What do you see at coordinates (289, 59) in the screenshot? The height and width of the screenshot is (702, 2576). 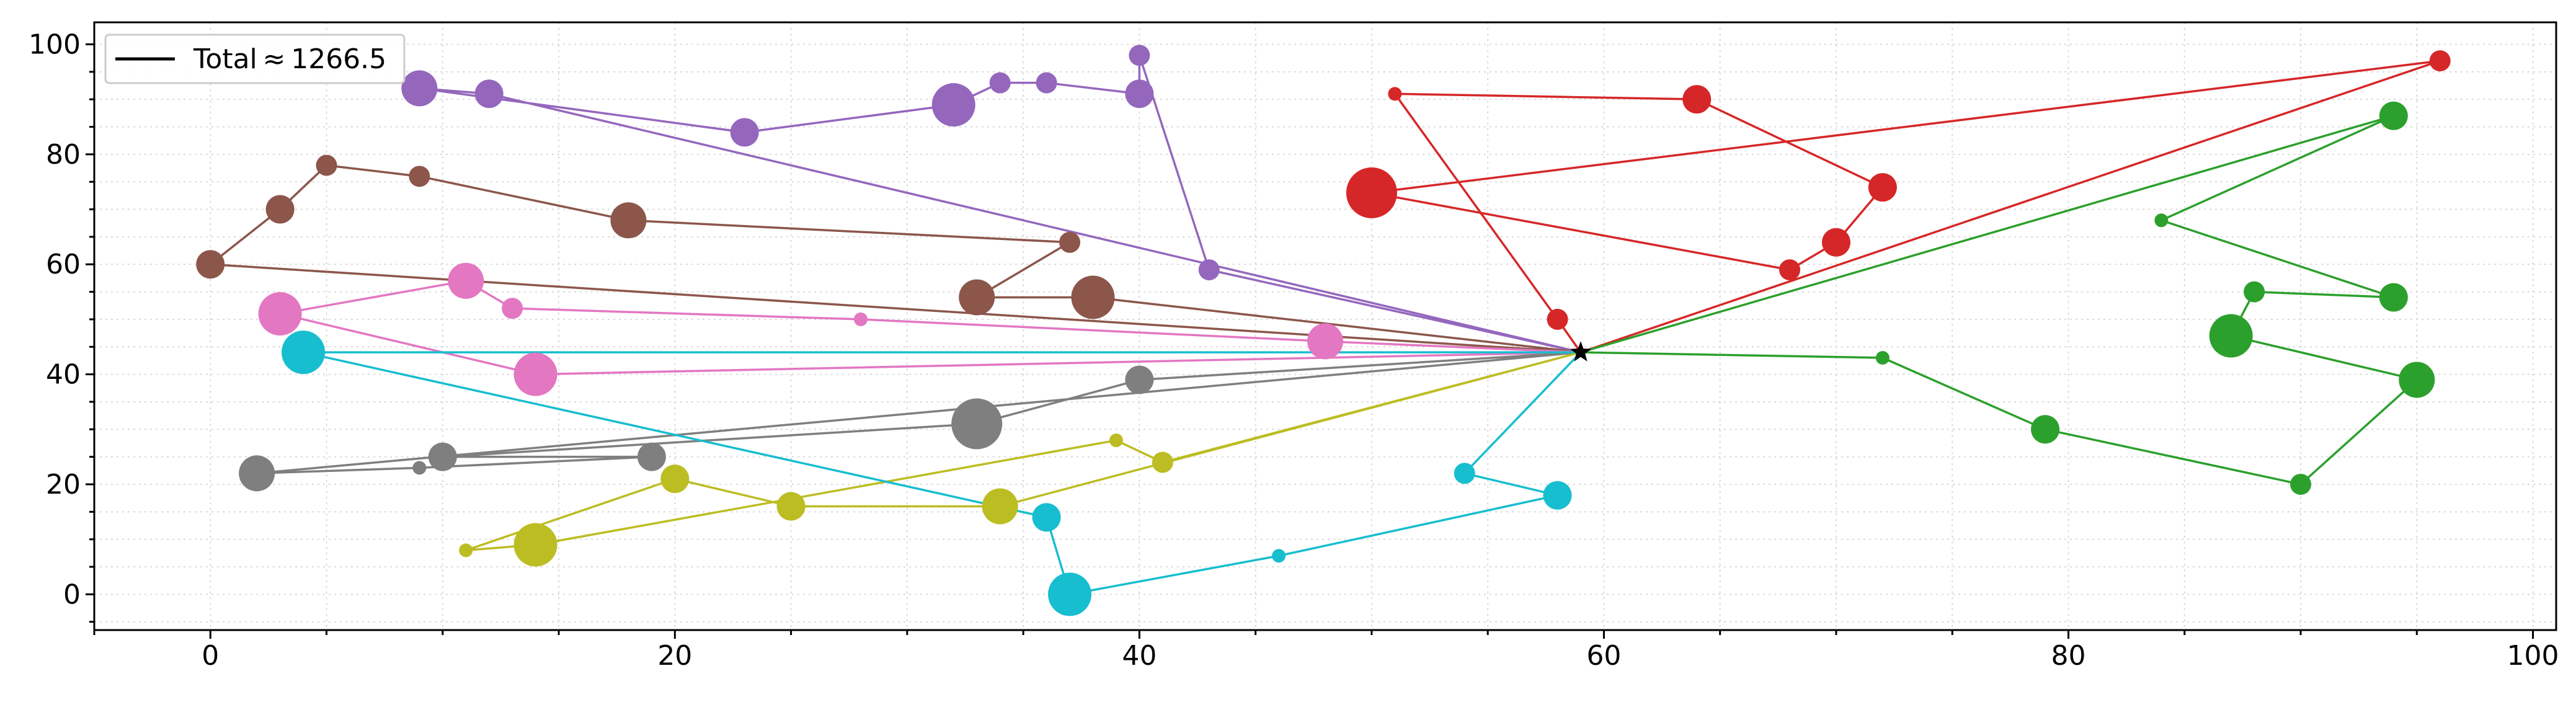 I see `legend-label: Total ≈ 1266.5` at bounding box center [289, 59].